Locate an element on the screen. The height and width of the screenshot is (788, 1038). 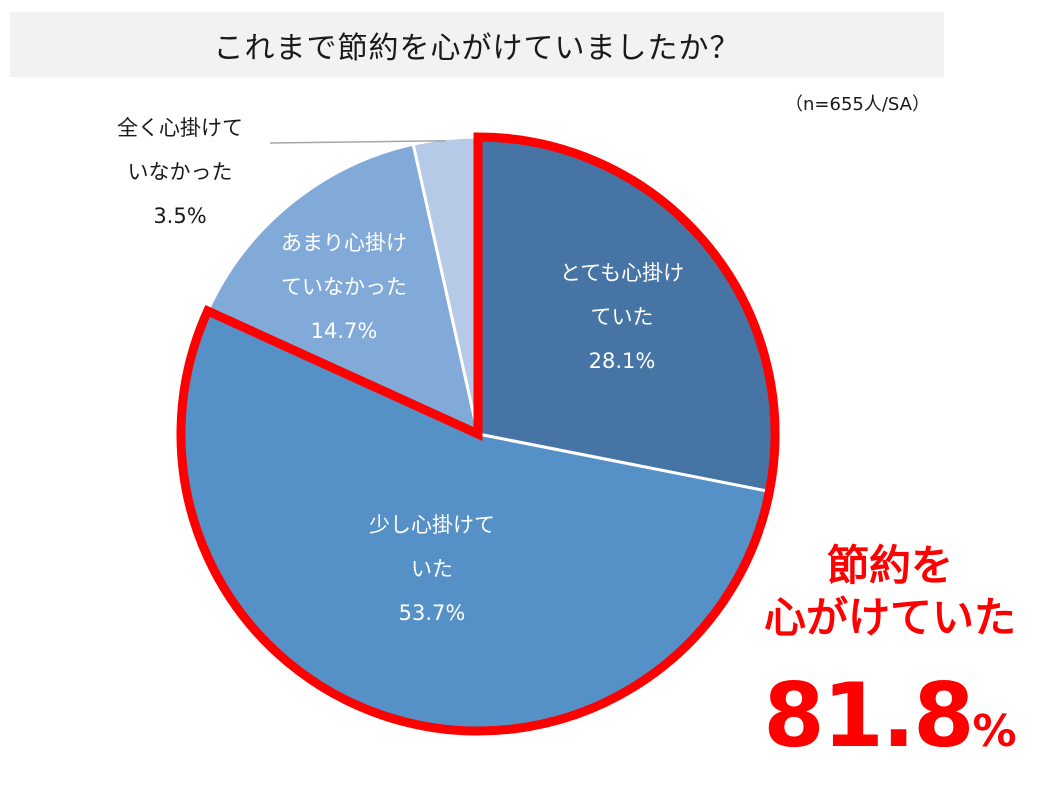
slice-value-very: 28.1% is located at coordinates (622, 361).